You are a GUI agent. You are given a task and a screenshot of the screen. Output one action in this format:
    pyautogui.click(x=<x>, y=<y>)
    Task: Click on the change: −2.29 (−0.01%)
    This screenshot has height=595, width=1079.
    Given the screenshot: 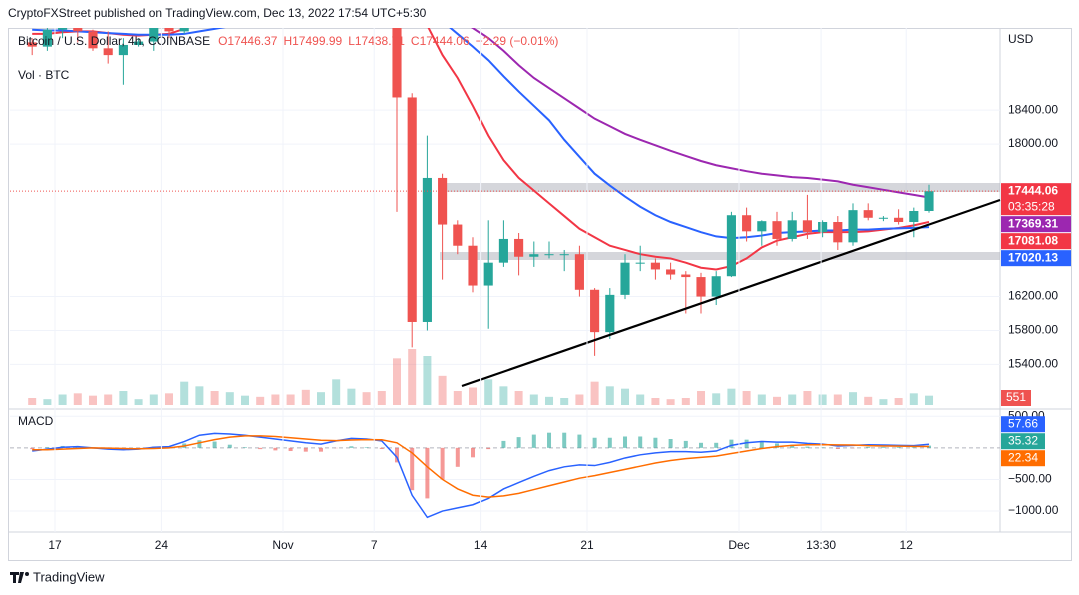 What is the action you would take?
    pyautogui.click(x=517, y=41)
    